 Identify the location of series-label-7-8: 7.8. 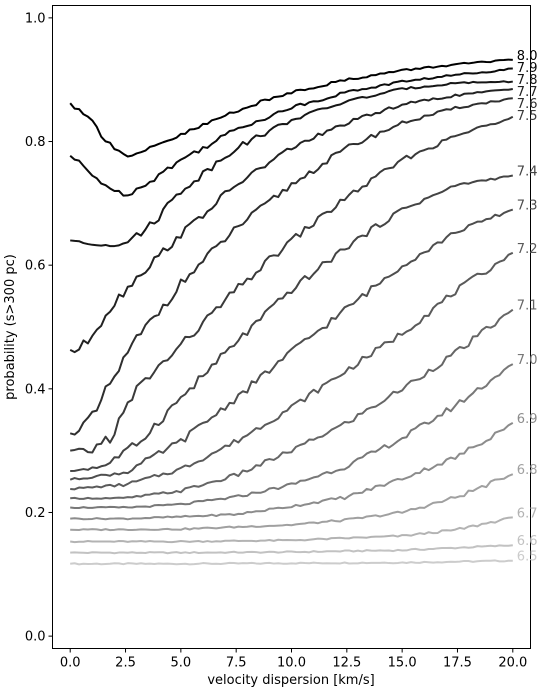
(527, 80).